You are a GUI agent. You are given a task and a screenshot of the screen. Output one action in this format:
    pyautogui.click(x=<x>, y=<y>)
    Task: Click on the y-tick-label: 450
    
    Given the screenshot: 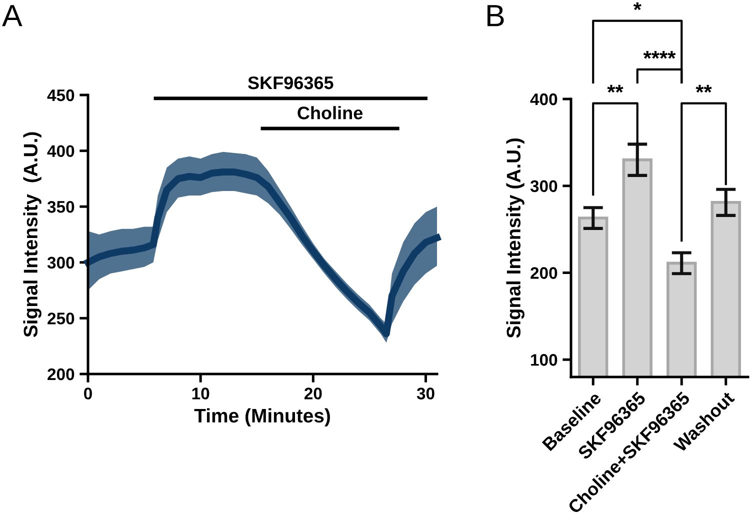 What is the action you would take?
    pyautogui.click(x=60, y=95)
    